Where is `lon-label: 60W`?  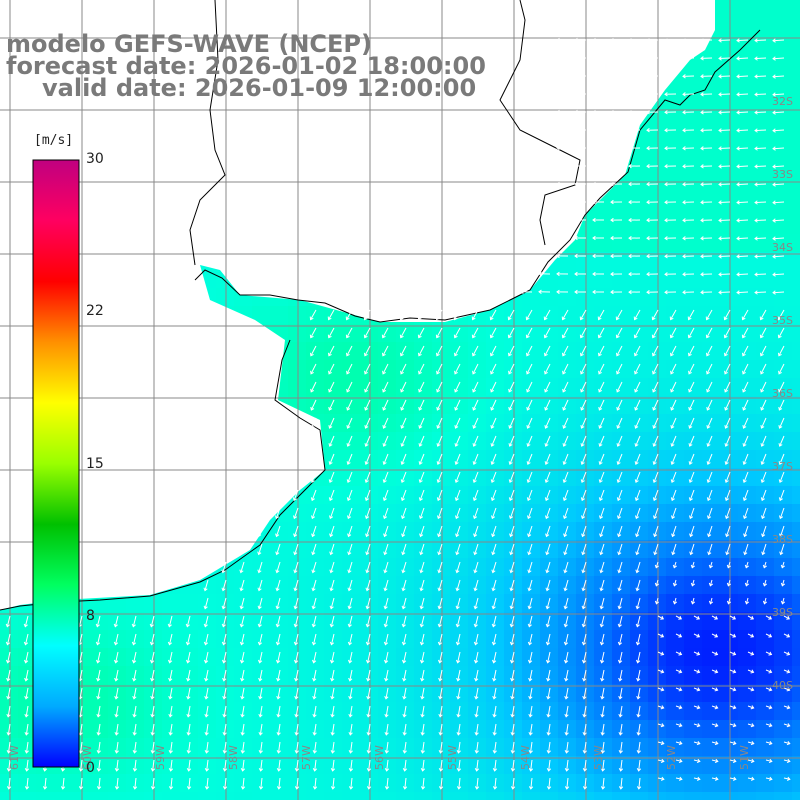 lon-label: 60W is located at coordinates (87, 757).